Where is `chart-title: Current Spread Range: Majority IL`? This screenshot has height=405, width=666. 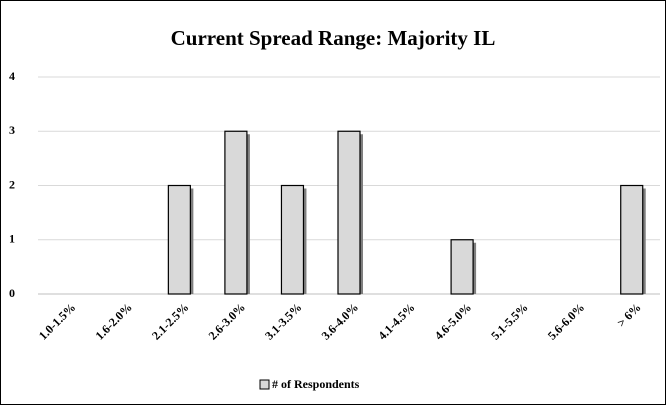
chart-title: Current Spread Range: Majority IL is located at coordinates (333, 38).